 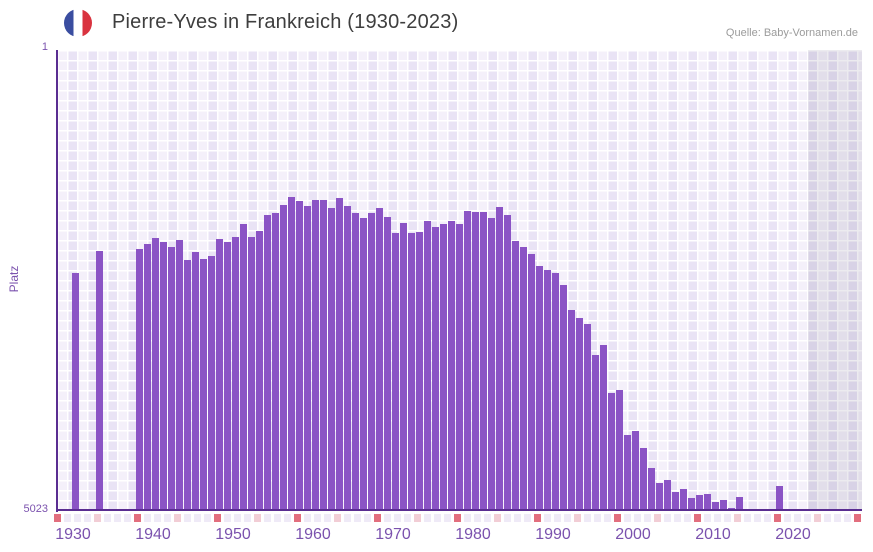 I want to click on bar-1974, so click(x=428, y=366).